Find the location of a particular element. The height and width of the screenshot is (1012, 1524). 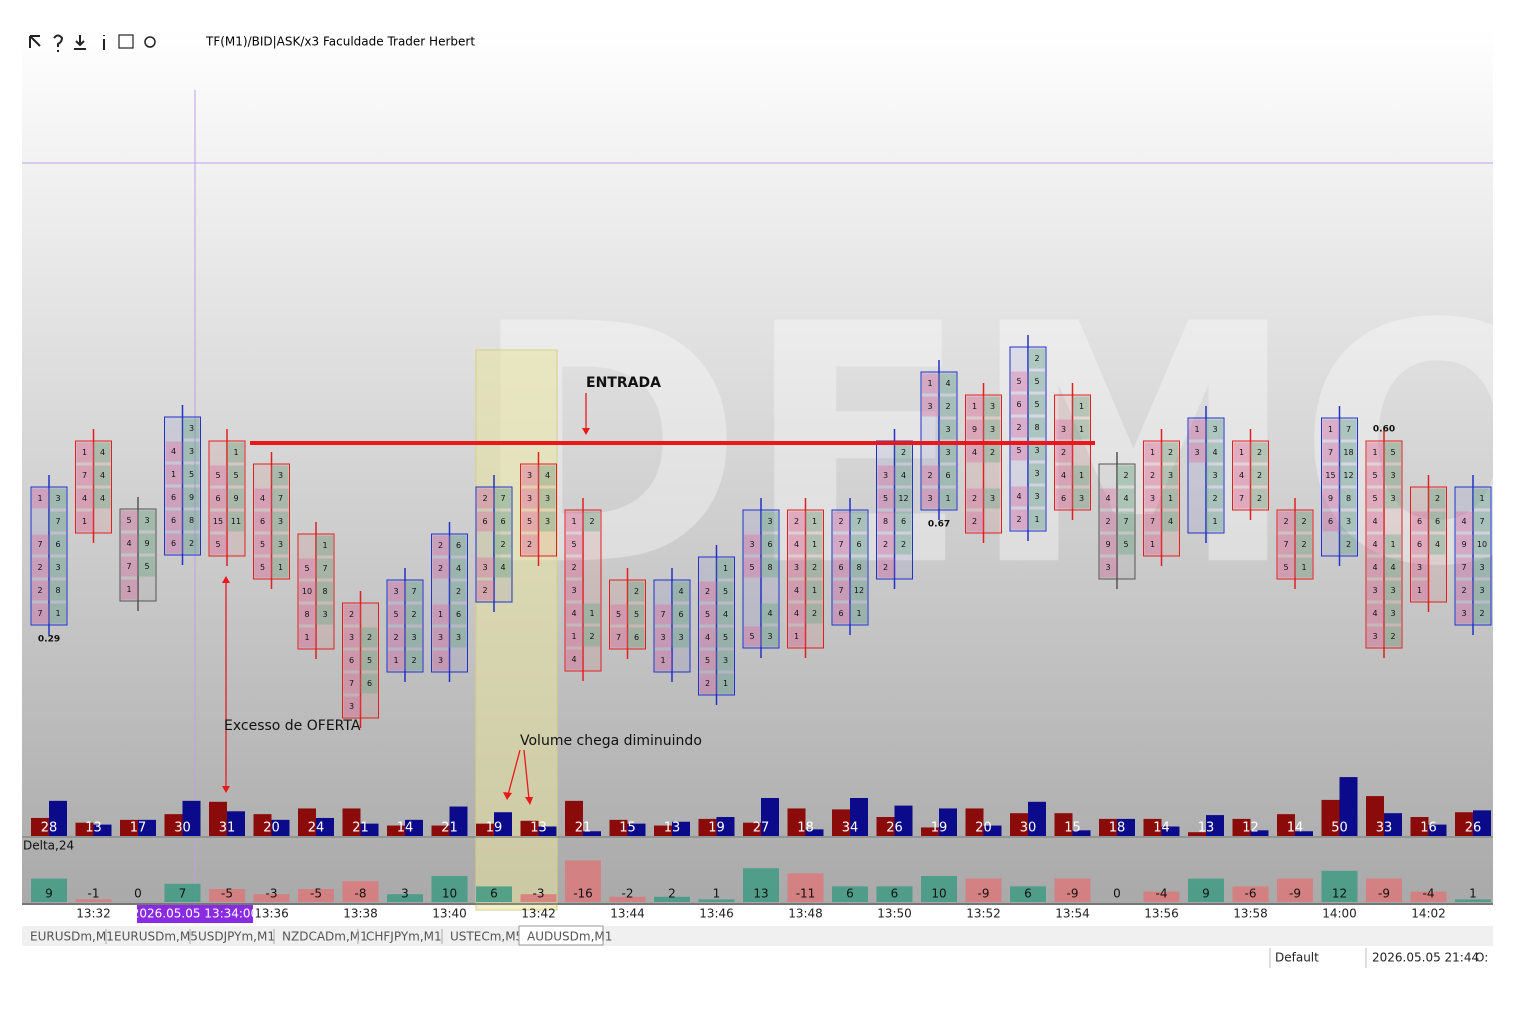

tab: AUDUSDm,M1 is located at coordinates (569, 937).